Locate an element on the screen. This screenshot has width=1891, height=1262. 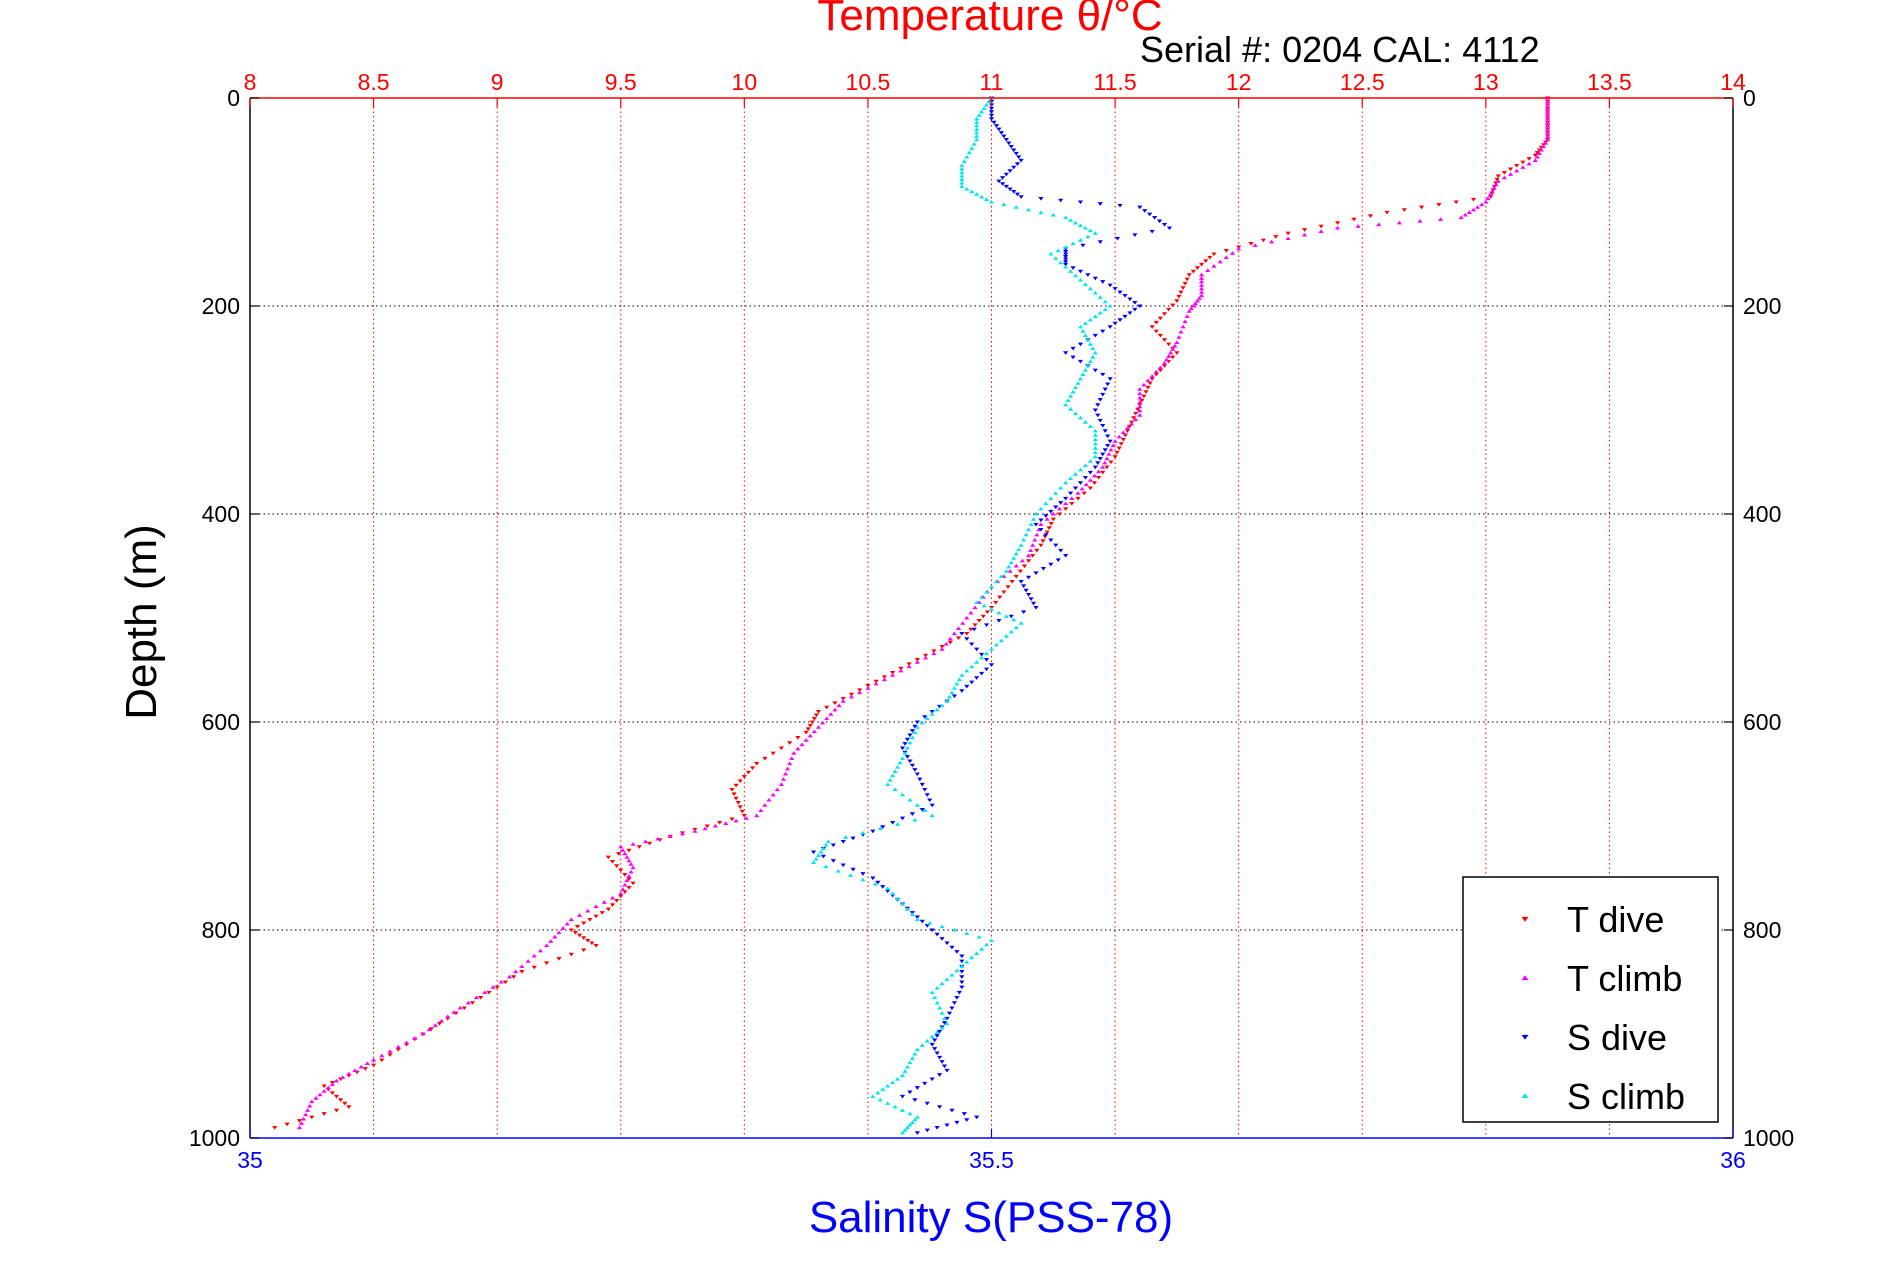
legend-label: T climb is located at coordinates (1624, 978).